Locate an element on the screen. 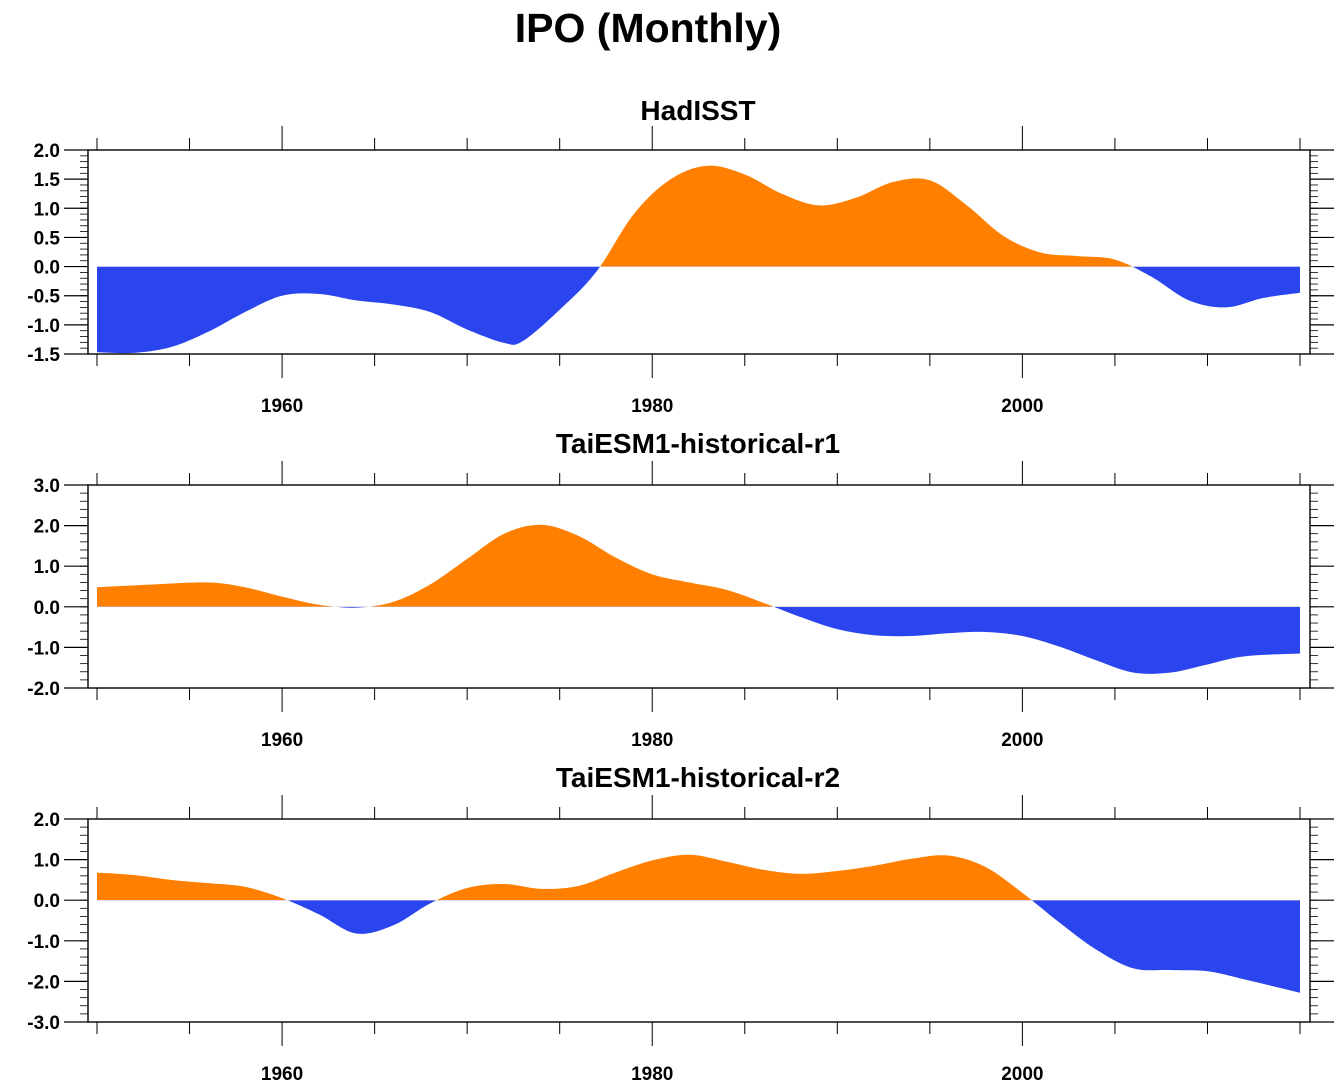 This screenshot has width=1344, height=1089. ytick-label: -0.5 is located at coordinates (43, 297).